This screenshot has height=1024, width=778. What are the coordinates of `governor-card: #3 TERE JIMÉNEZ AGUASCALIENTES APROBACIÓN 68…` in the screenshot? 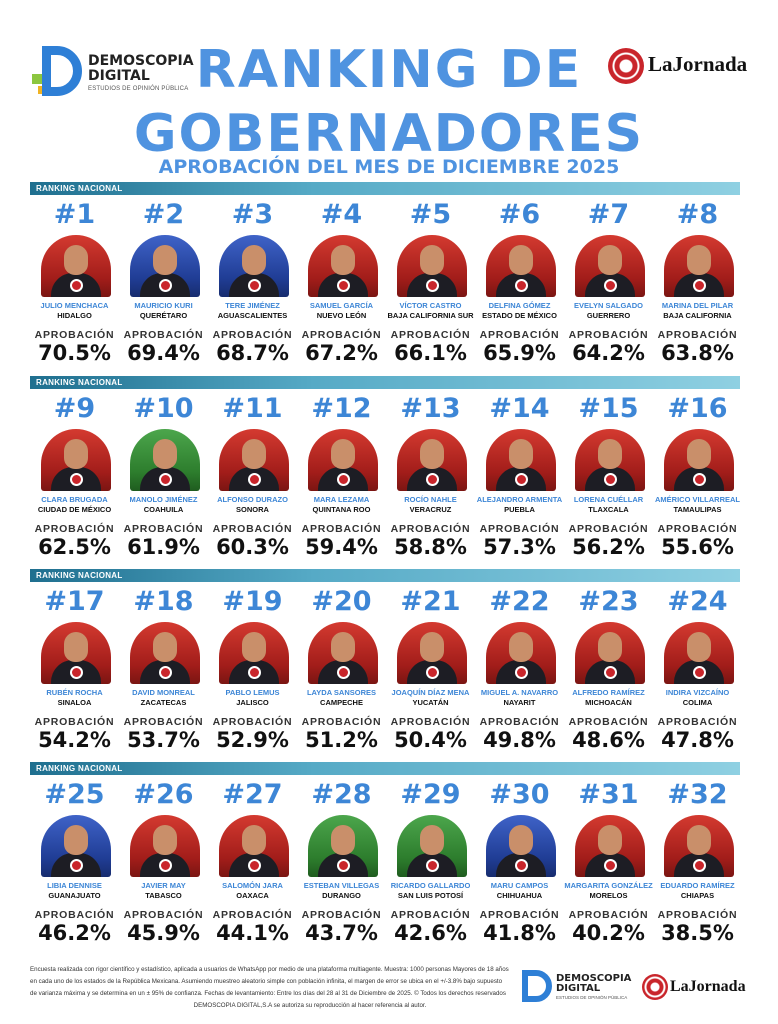 It's located at (252, 285).